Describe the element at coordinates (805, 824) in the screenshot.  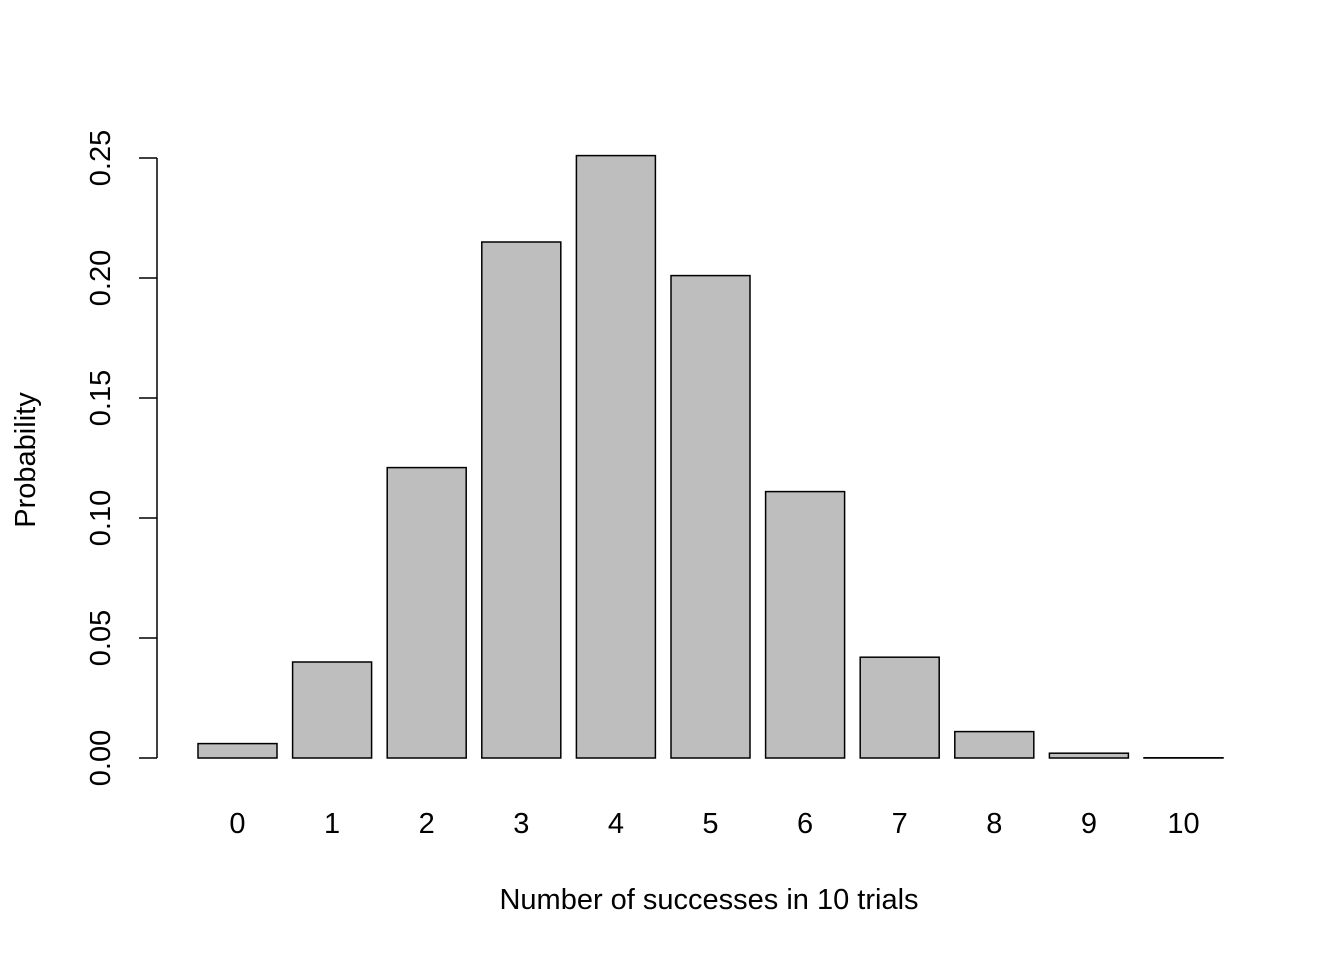
I see `x-tick-label: 6` at that location.